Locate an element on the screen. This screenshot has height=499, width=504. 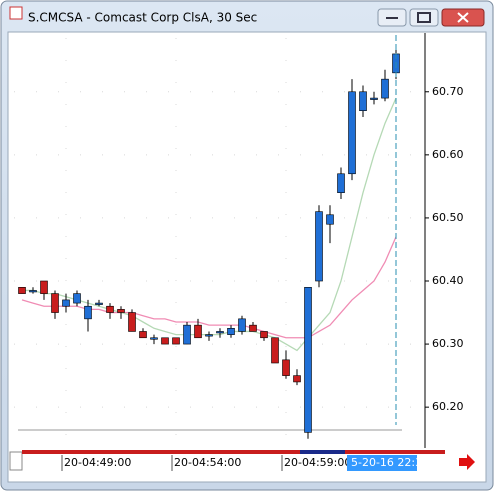
scroll-box is located at coordinates (16, 461).